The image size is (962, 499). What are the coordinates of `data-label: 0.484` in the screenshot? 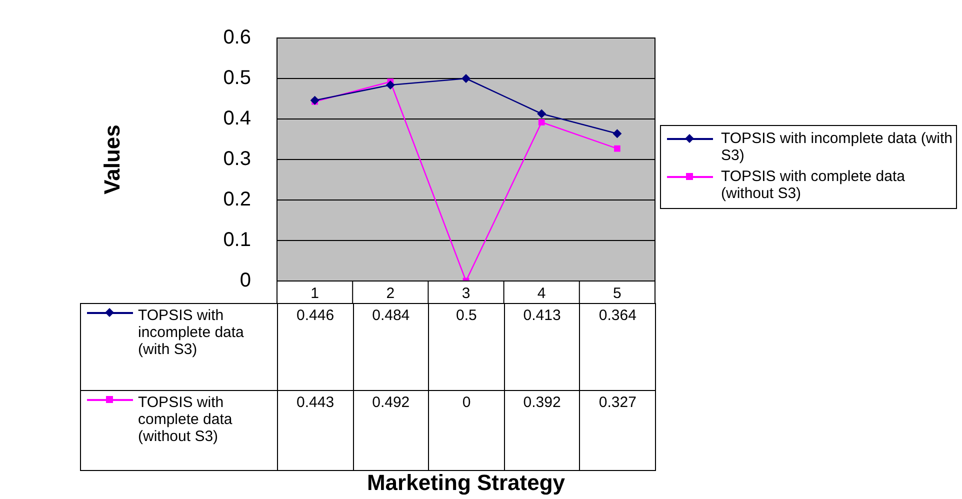 It's located at (391, 347).